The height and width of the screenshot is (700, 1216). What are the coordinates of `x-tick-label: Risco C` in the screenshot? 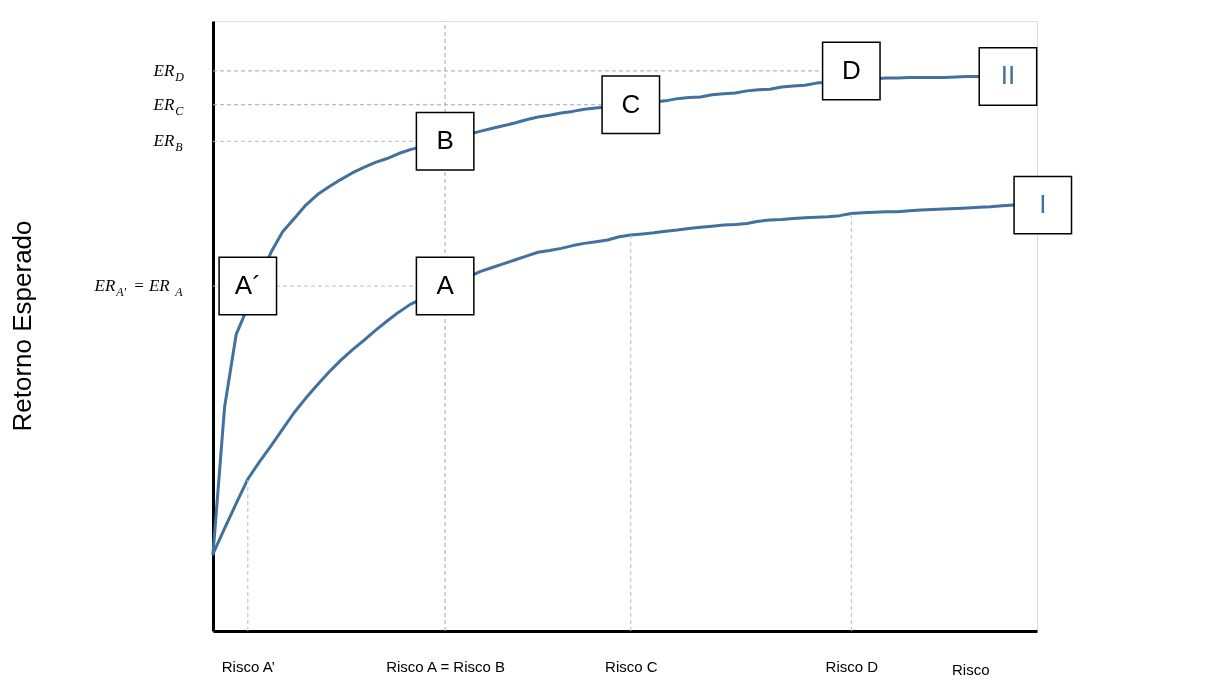 It's located at (631, 666).